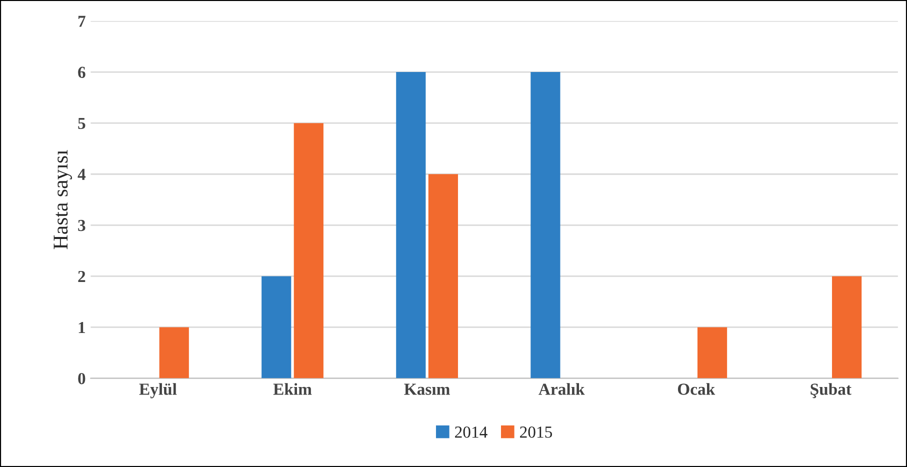  I want to click on y-tick-label: 1, so click(81, 328).